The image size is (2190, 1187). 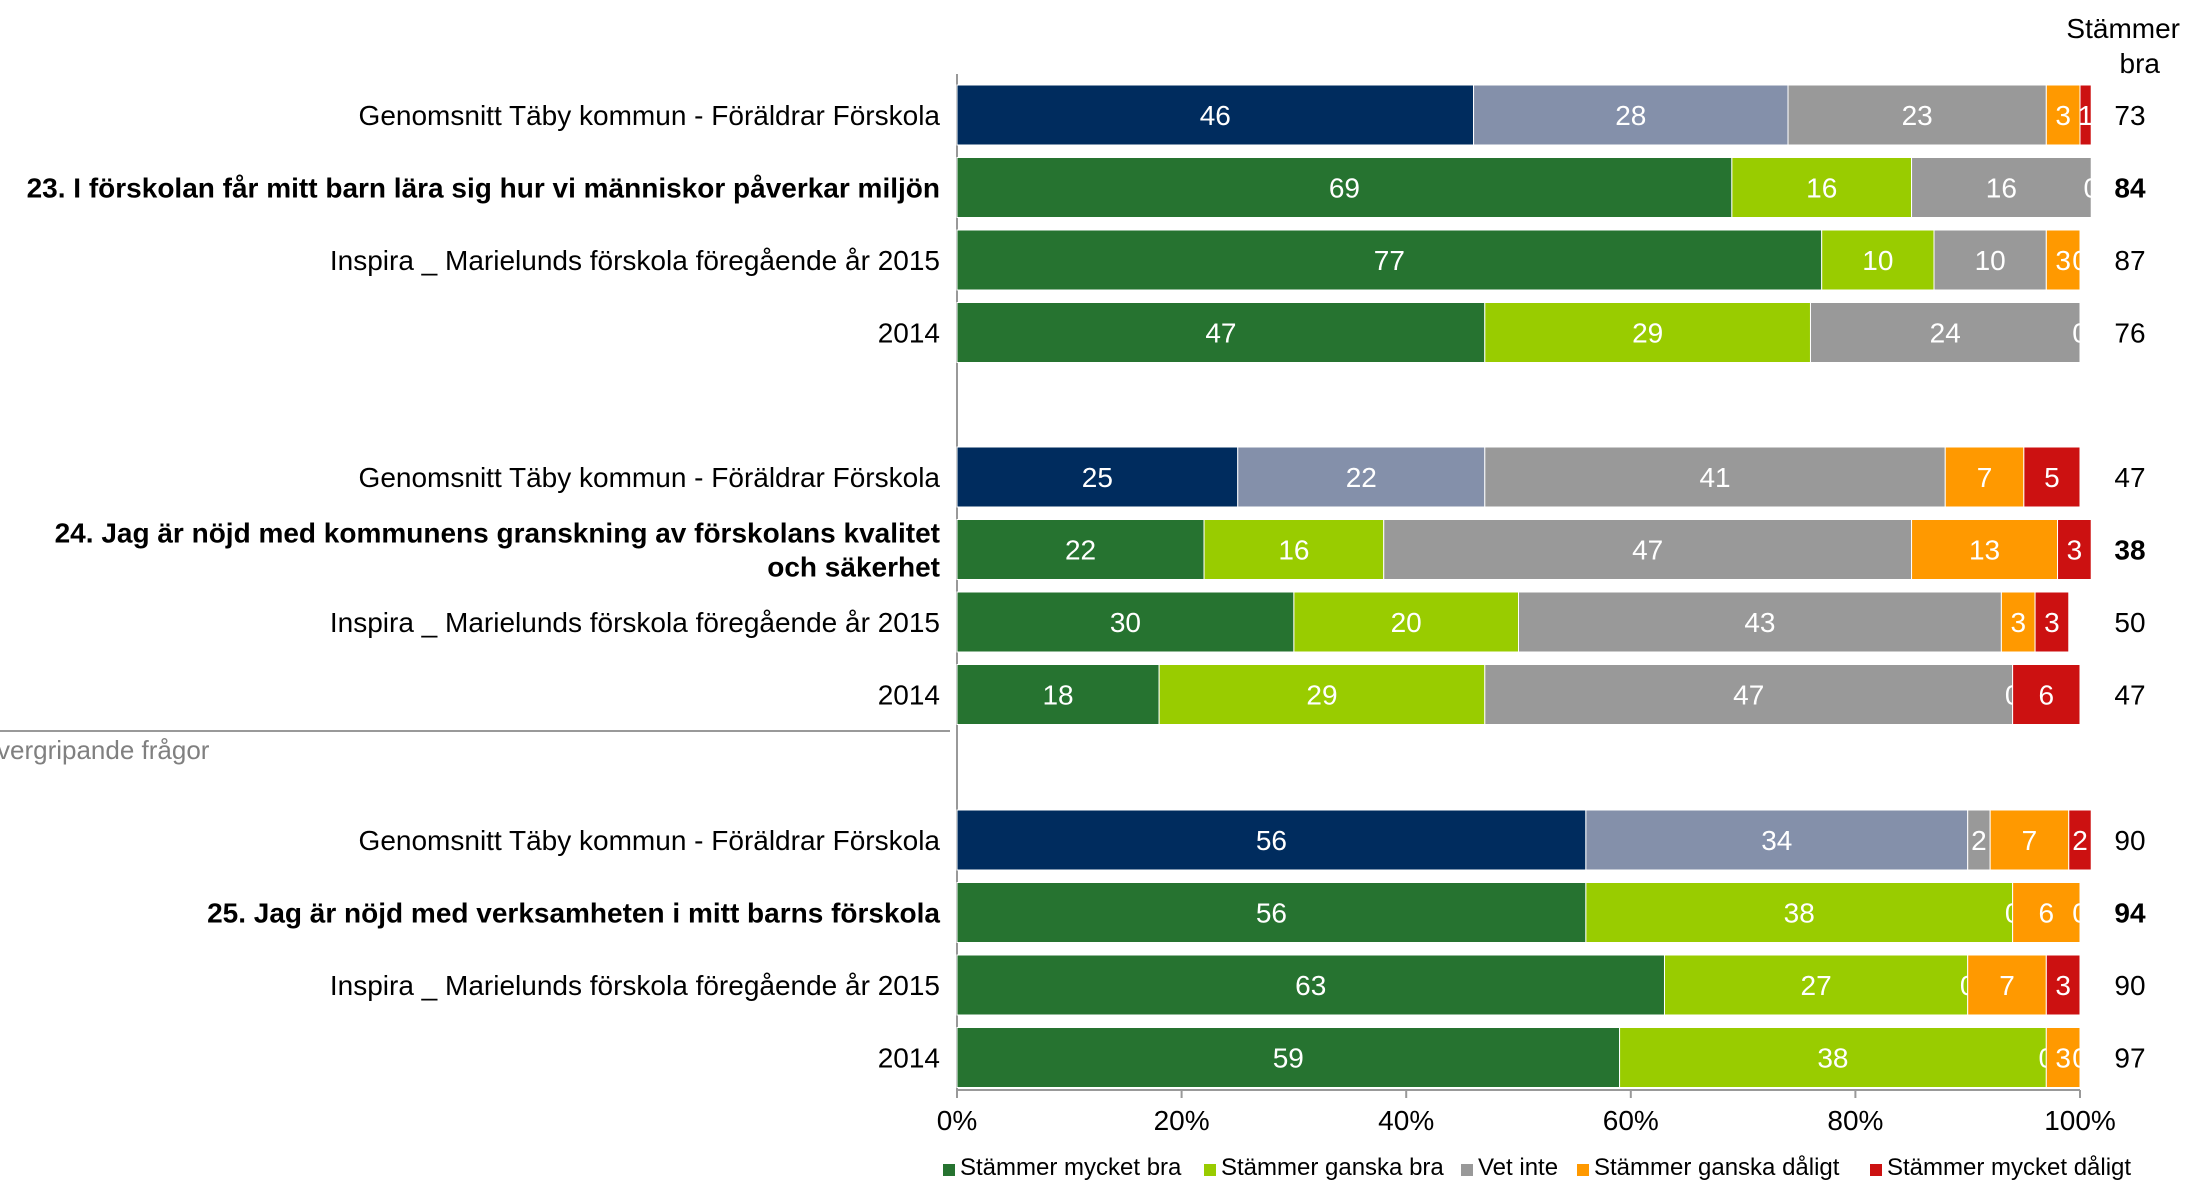 What do you see at coordinates (2129, 550) in the screenshot?
I see `stammer-bra-value: 38` at bounding box center [2129, 550].